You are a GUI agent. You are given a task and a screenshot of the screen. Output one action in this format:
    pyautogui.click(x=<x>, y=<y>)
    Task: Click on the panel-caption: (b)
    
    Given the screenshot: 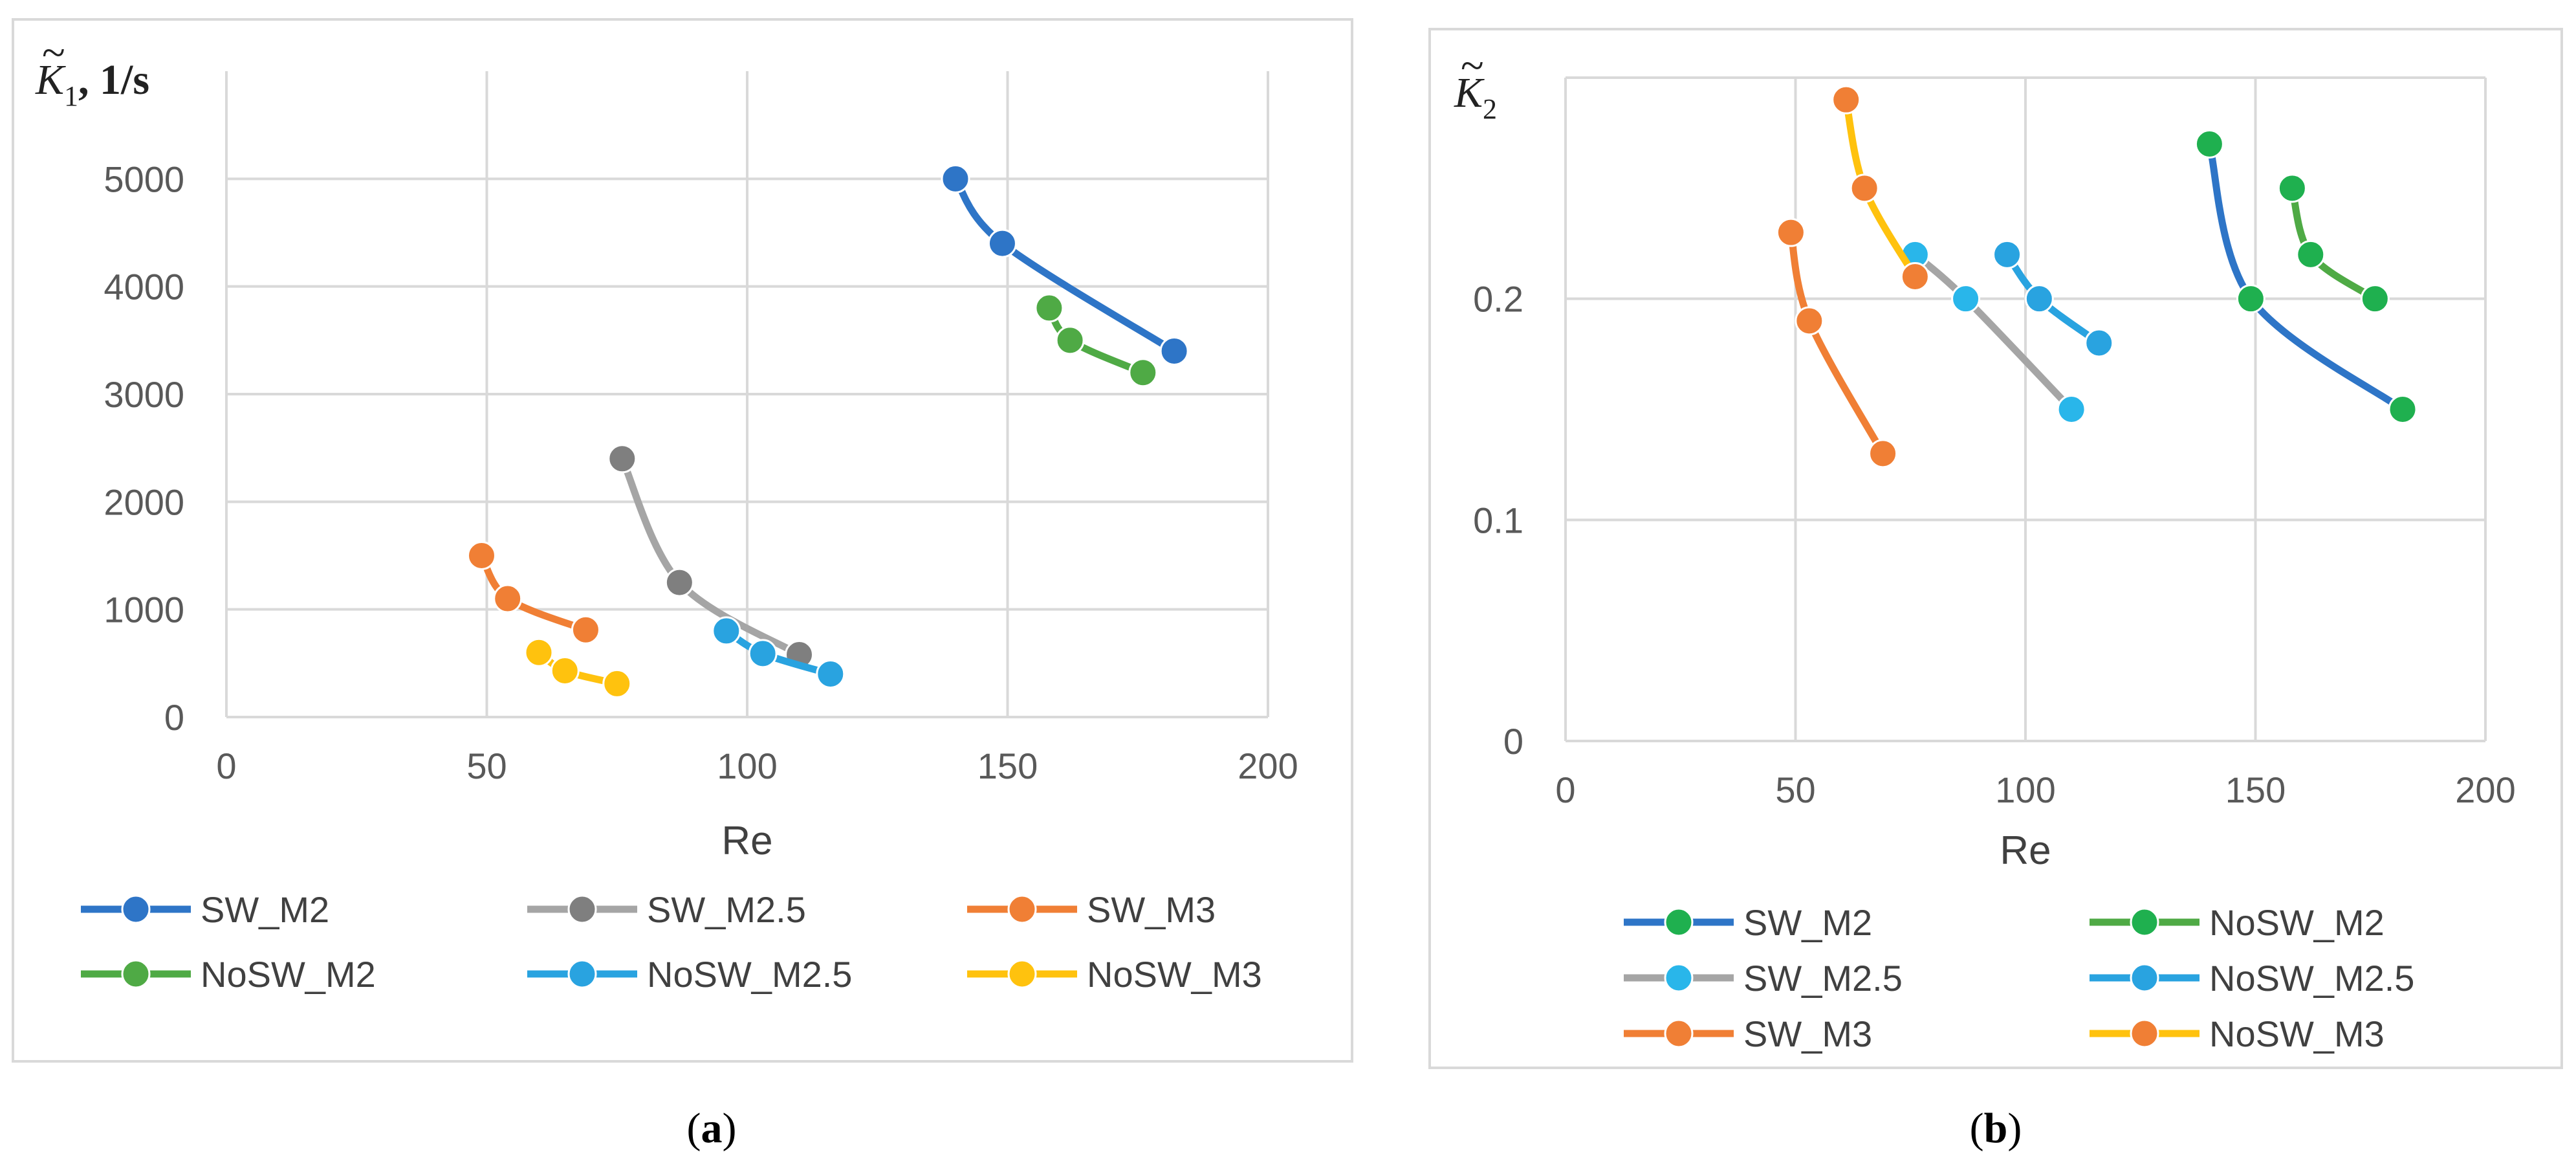 What is the action you would take?
    pyautogui.click(x=1996, y=1128)
    